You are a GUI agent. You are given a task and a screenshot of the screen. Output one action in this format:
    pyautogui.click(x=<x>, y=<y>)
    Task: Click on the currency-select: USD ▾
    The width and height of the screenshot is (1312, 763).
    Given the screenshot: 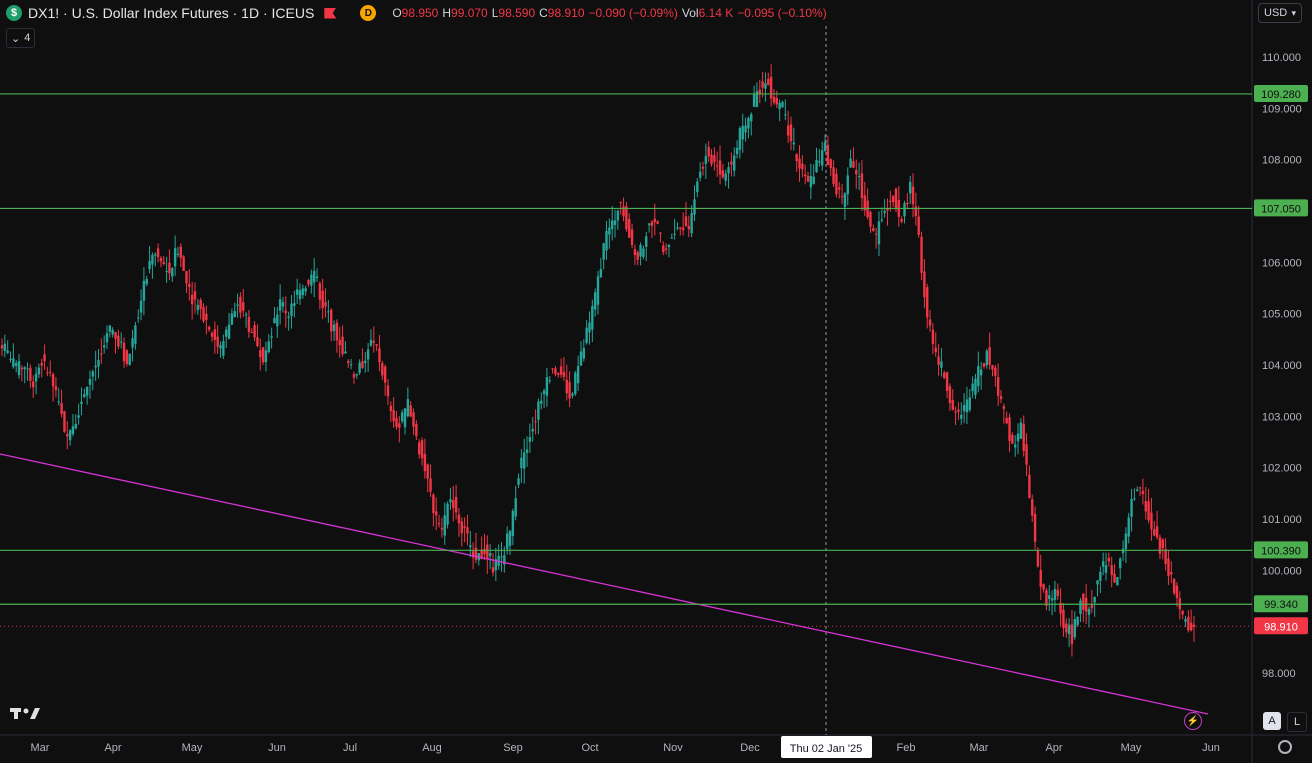 What is the action you would take?
    pyautogui.click(x=1280, y=13)
    